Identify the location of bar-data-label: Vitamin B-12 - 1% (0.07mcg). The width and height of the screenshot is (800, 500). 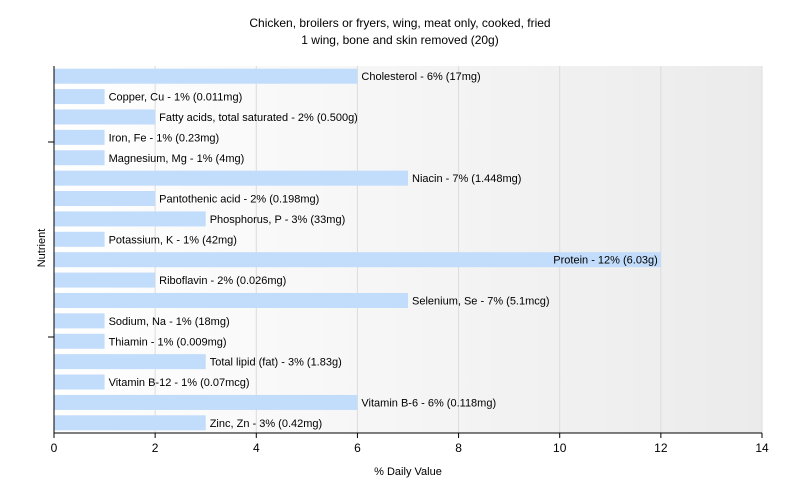
(179, 383).